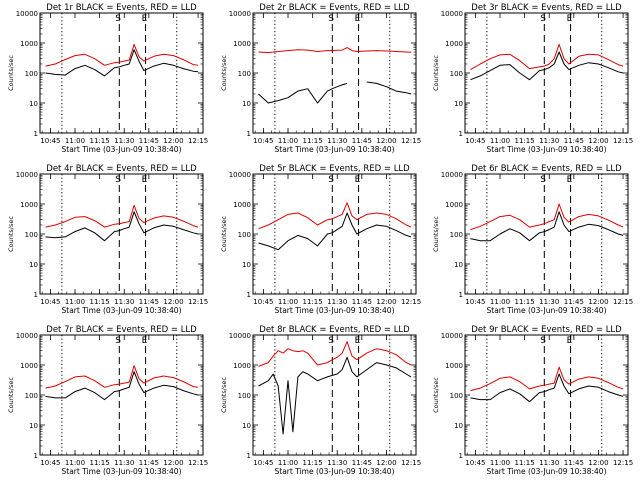 This screenshot has height=480, width=640. What do you see at coordinates (121, 330) in the screenshot?
I see `panel-title: Det 7r BLACK = Events, RED = LLD` at bounding box center [121, 330].